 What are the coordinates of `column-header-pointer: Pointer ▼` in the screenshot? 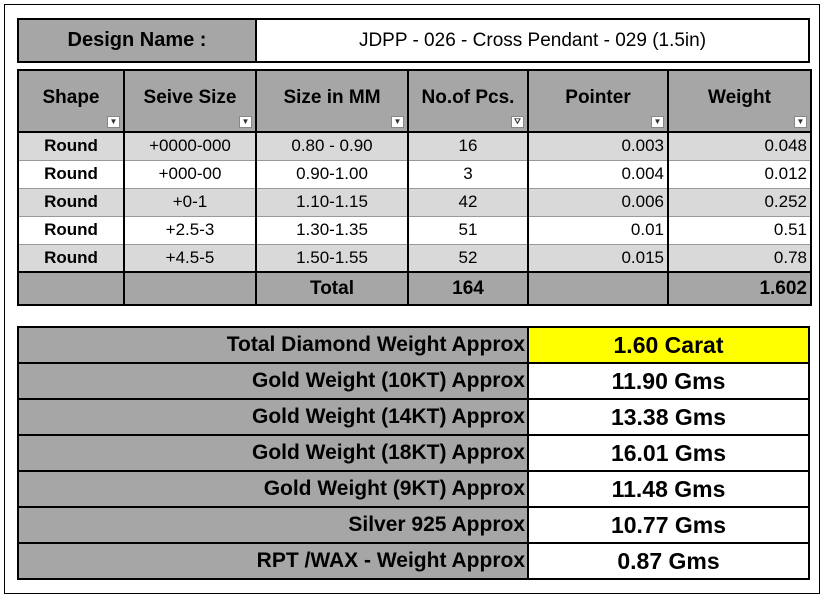 It's located at (598, 101).